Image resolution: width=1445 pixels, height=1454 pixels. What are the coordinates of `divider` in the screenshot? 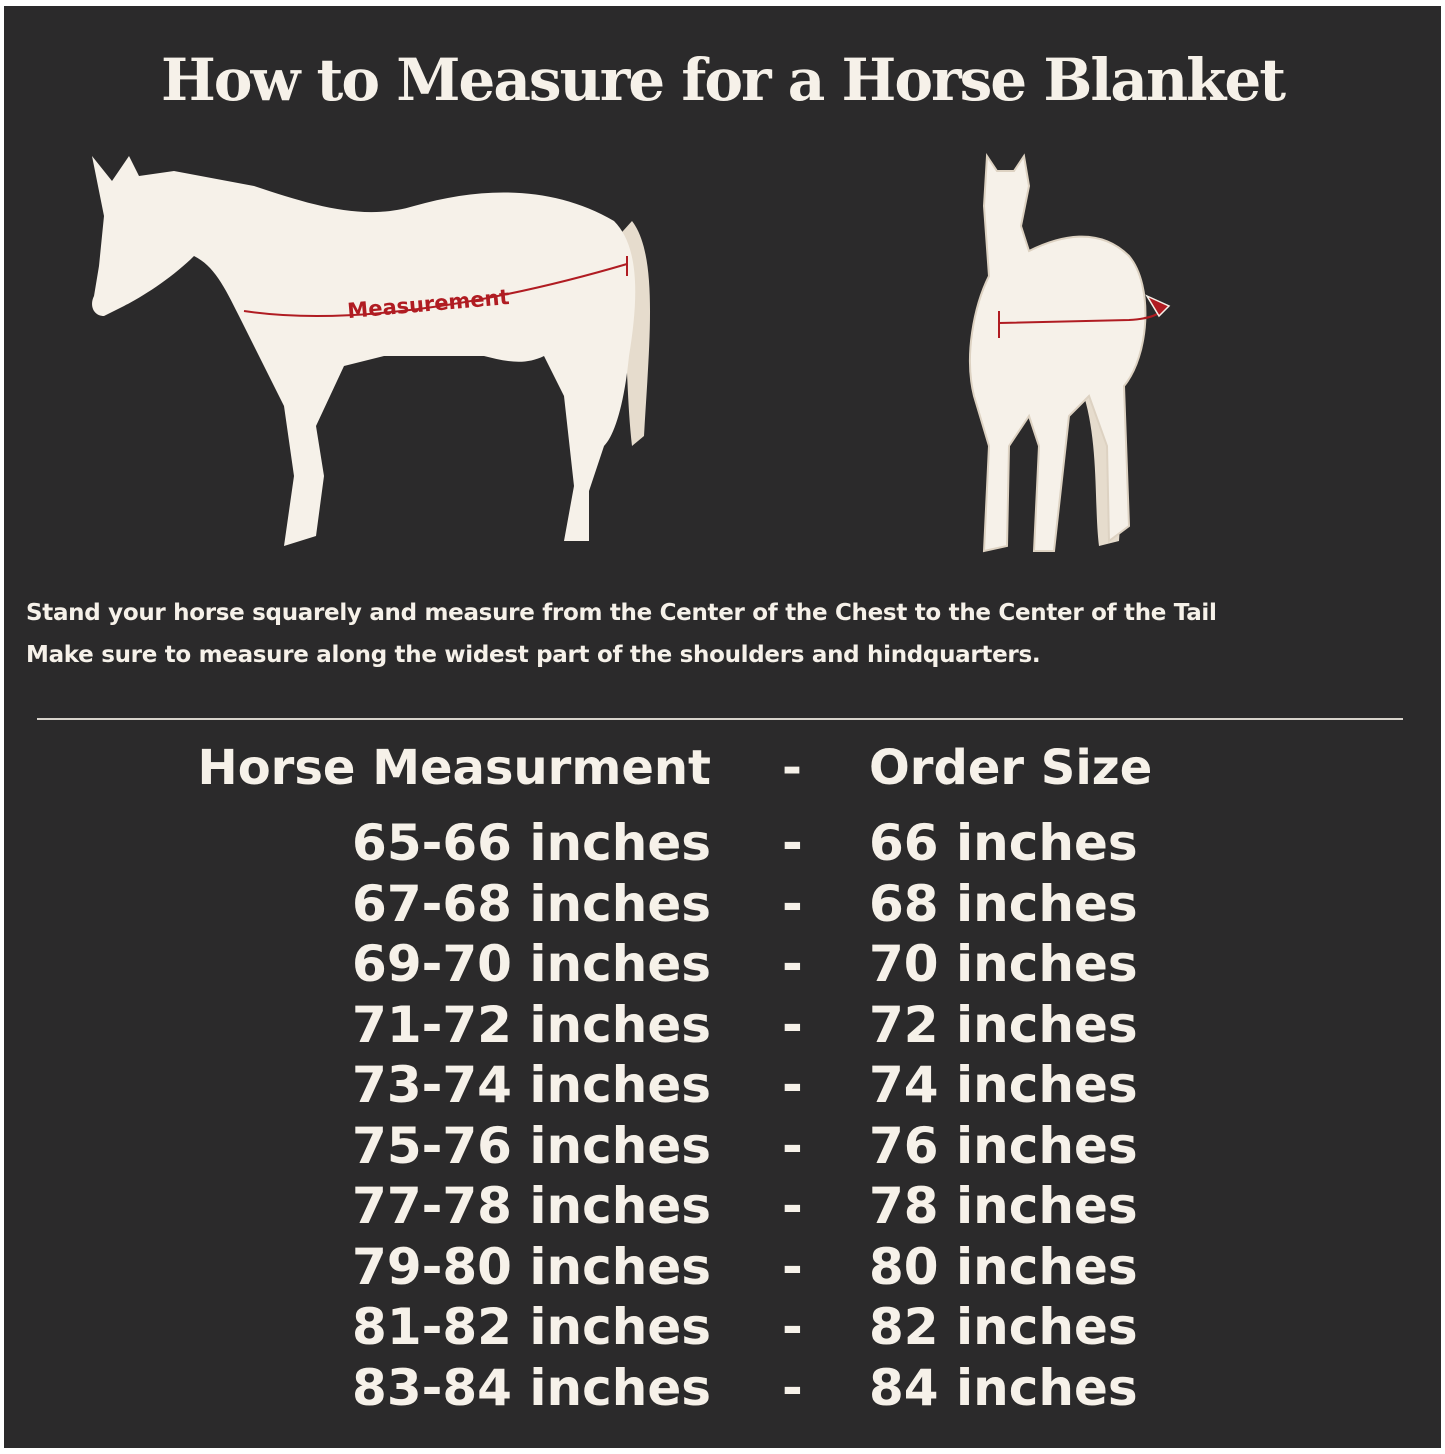 It's located at (720, 719).